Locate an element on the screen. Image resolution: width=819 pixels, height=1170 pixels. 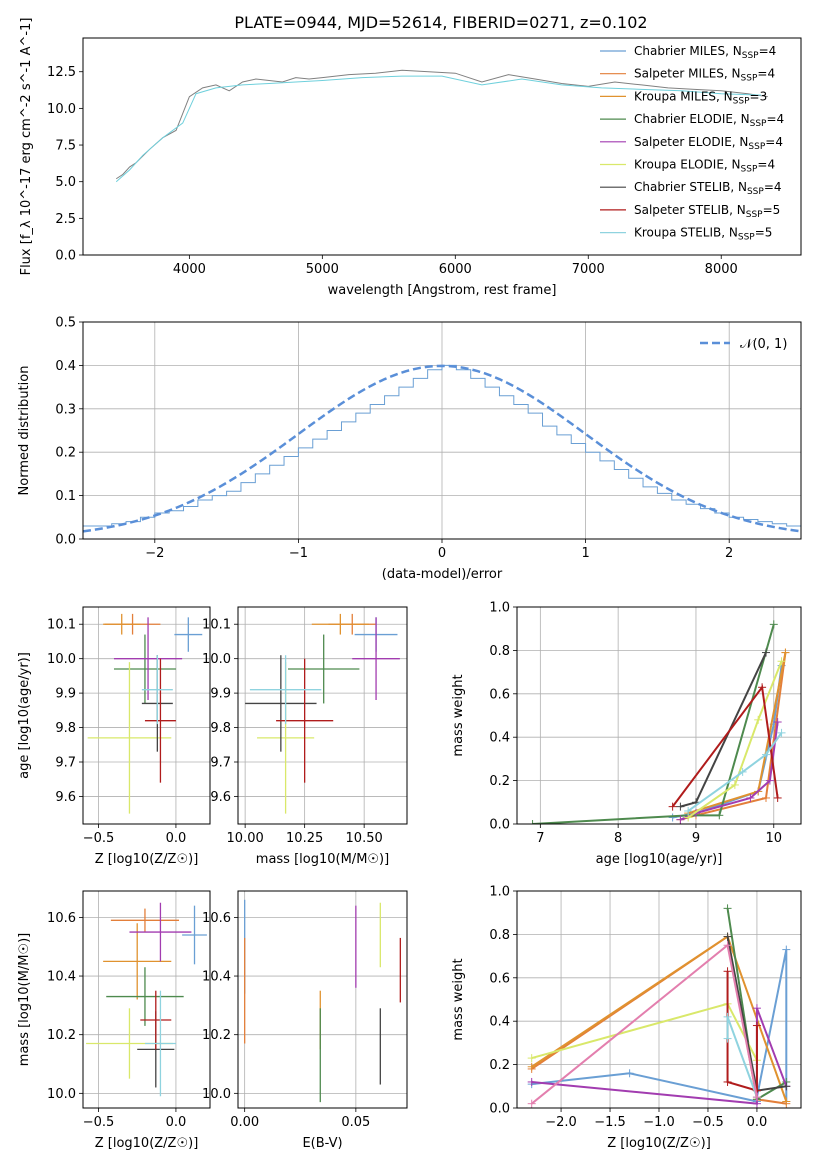
normal-curve is located at coordinates (442, 448).